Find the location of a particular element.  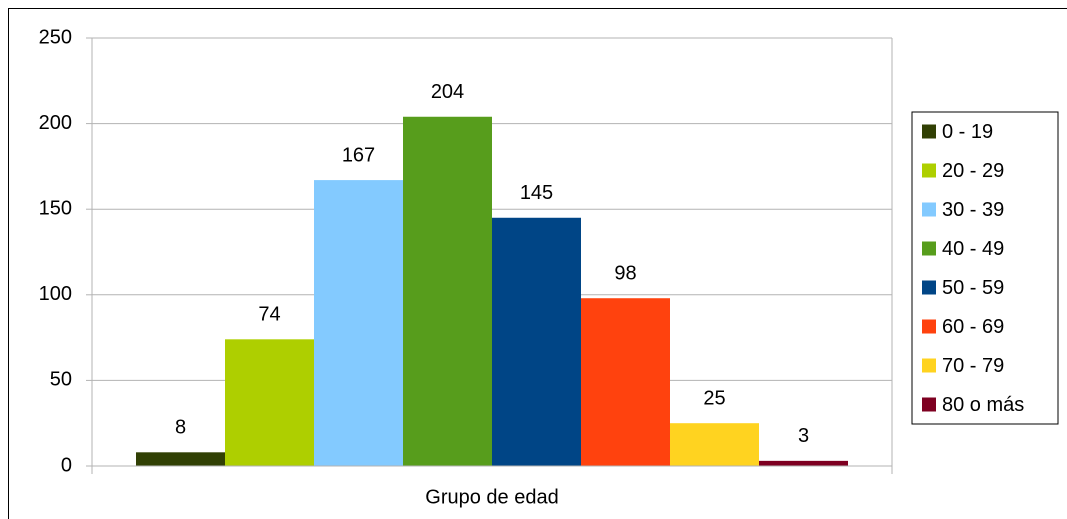

y-tick-label: 0 is located at coordinates (66, 465).